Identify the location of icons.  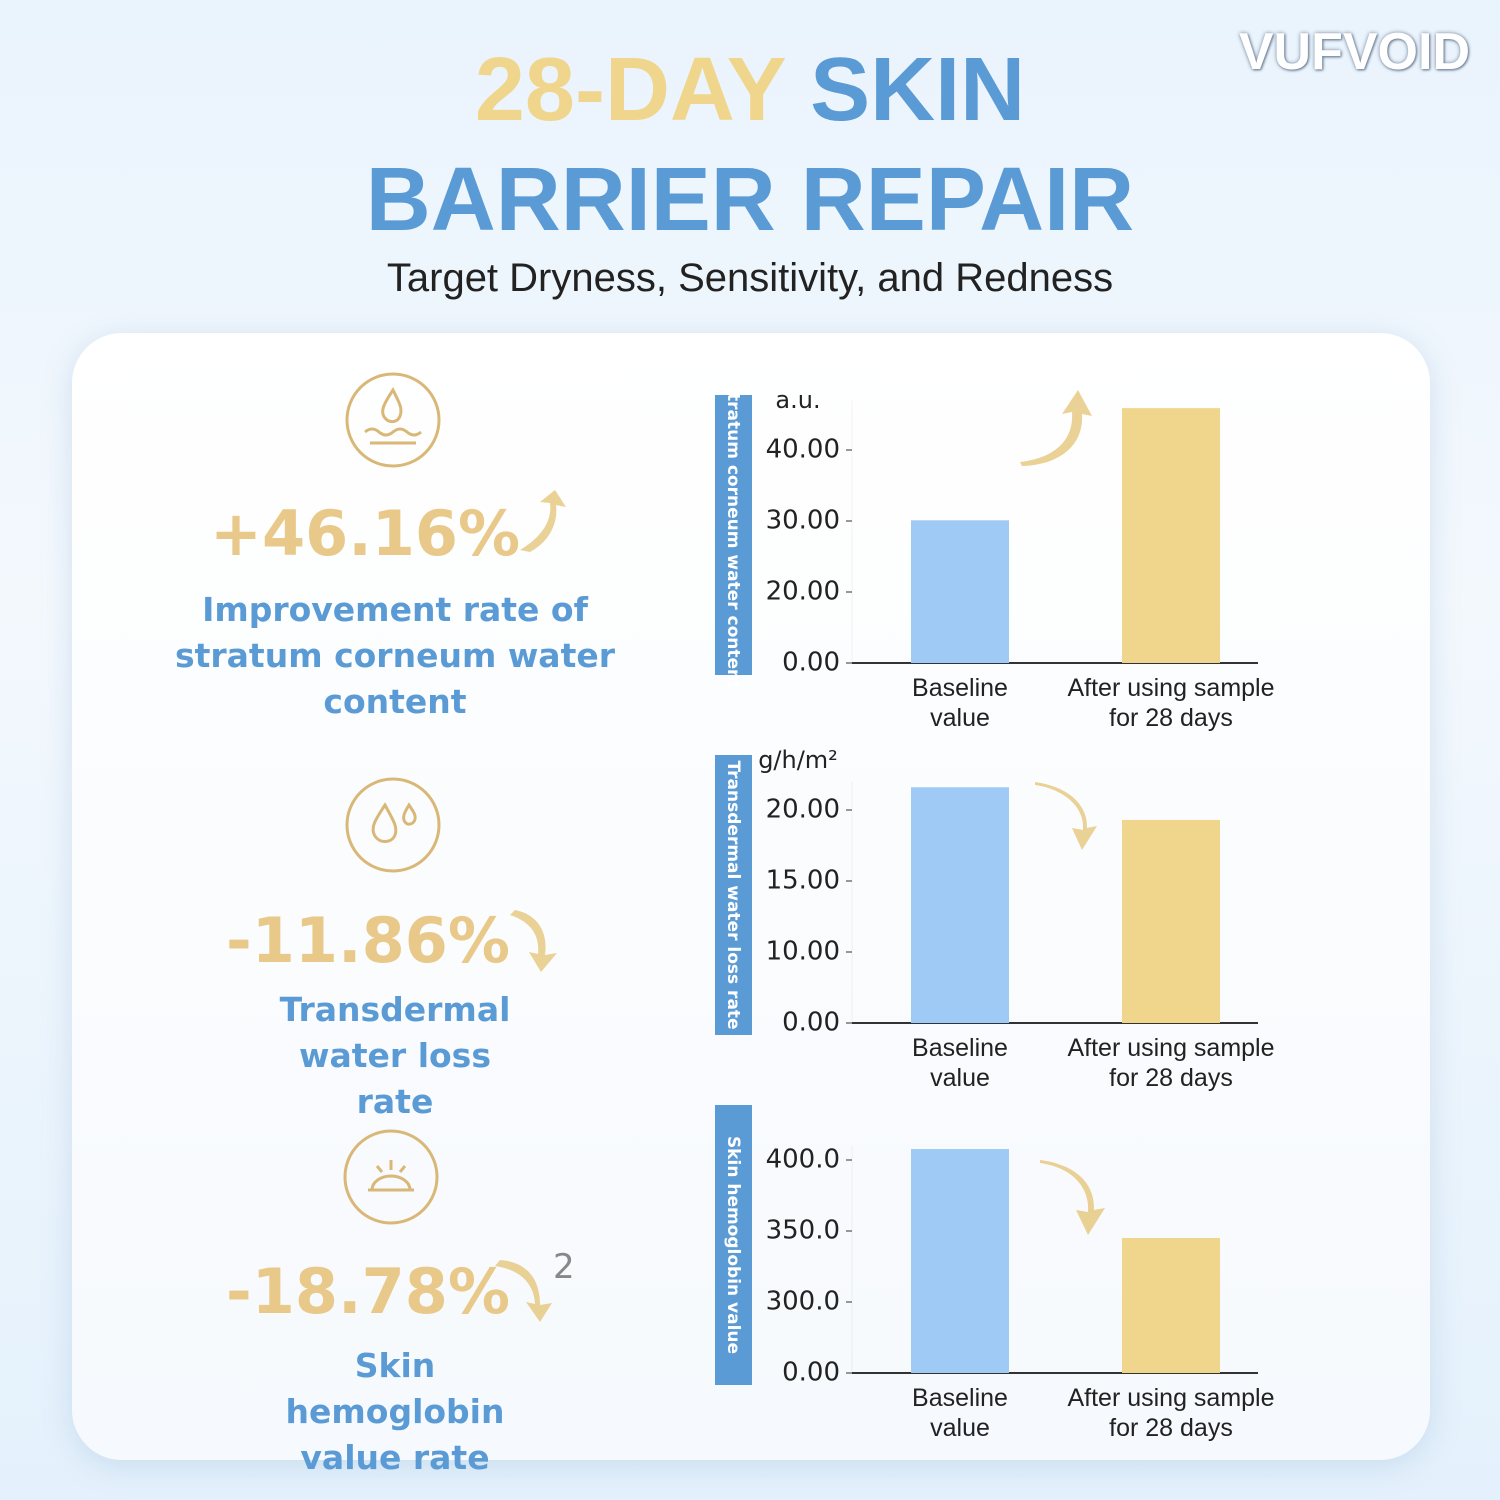
(392, 798).